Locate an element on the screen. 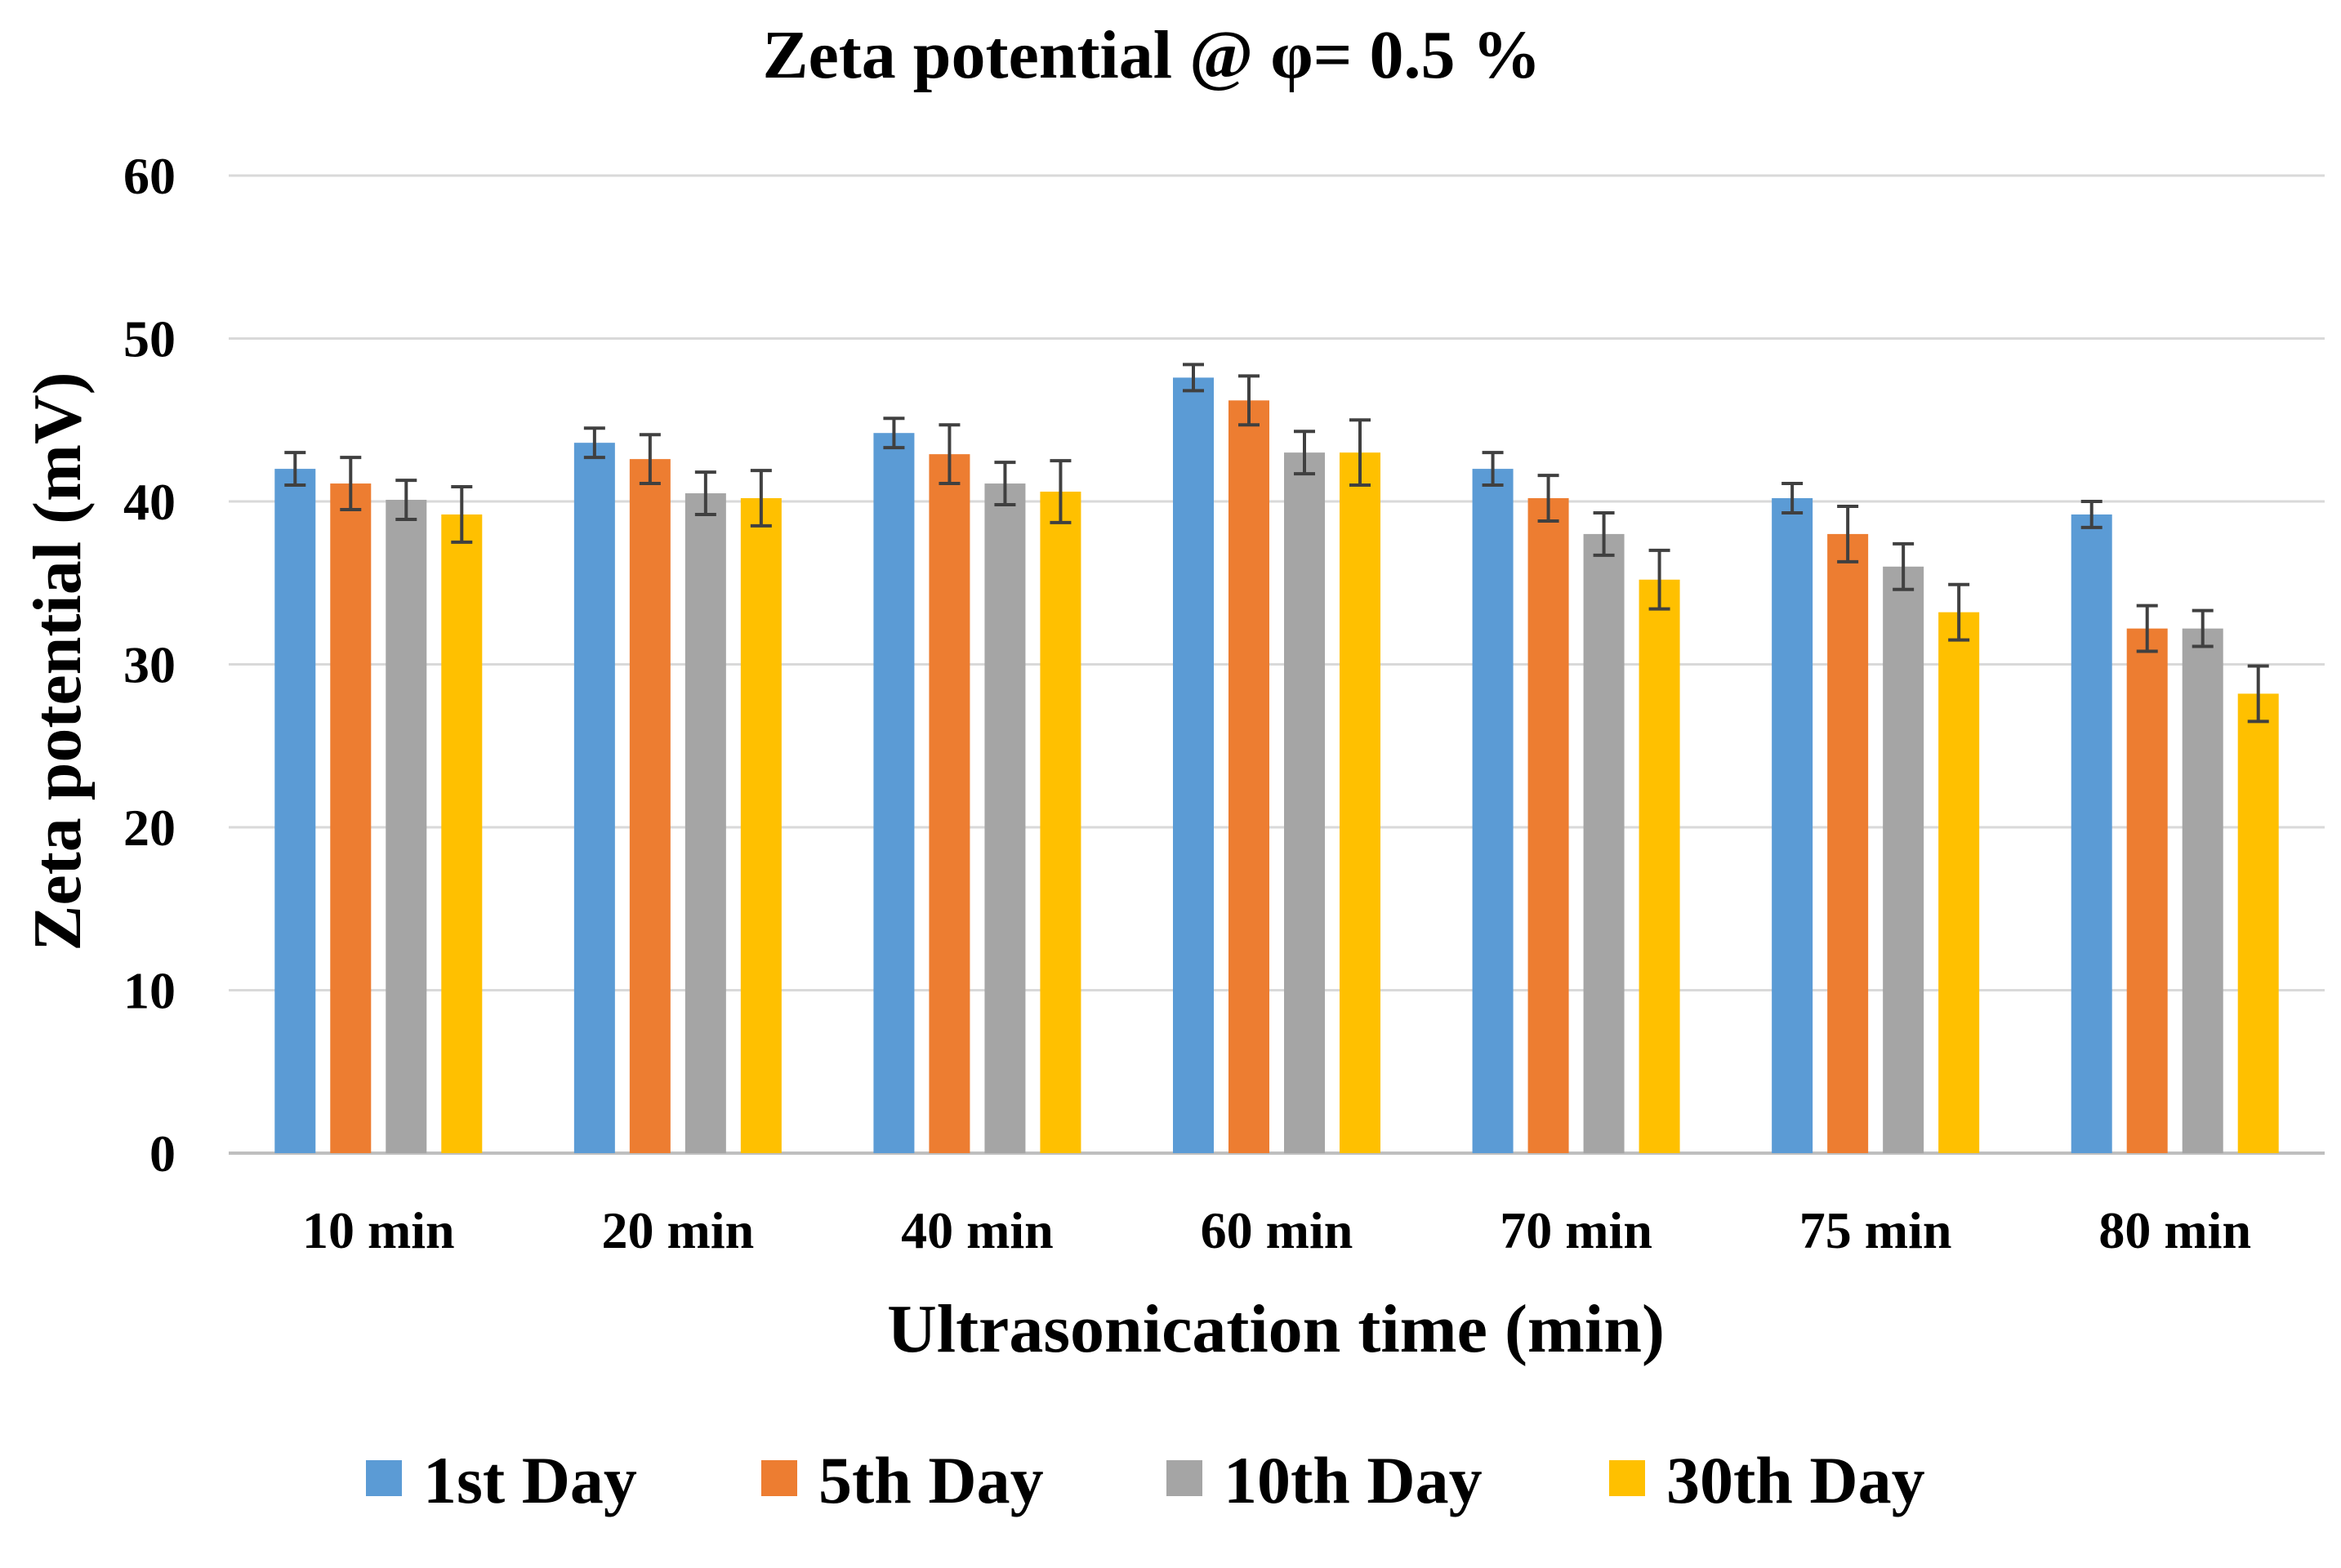 This screenshot has height=1568, width=2341. y-tick-label: 20 is located at coordinates (150, 828).